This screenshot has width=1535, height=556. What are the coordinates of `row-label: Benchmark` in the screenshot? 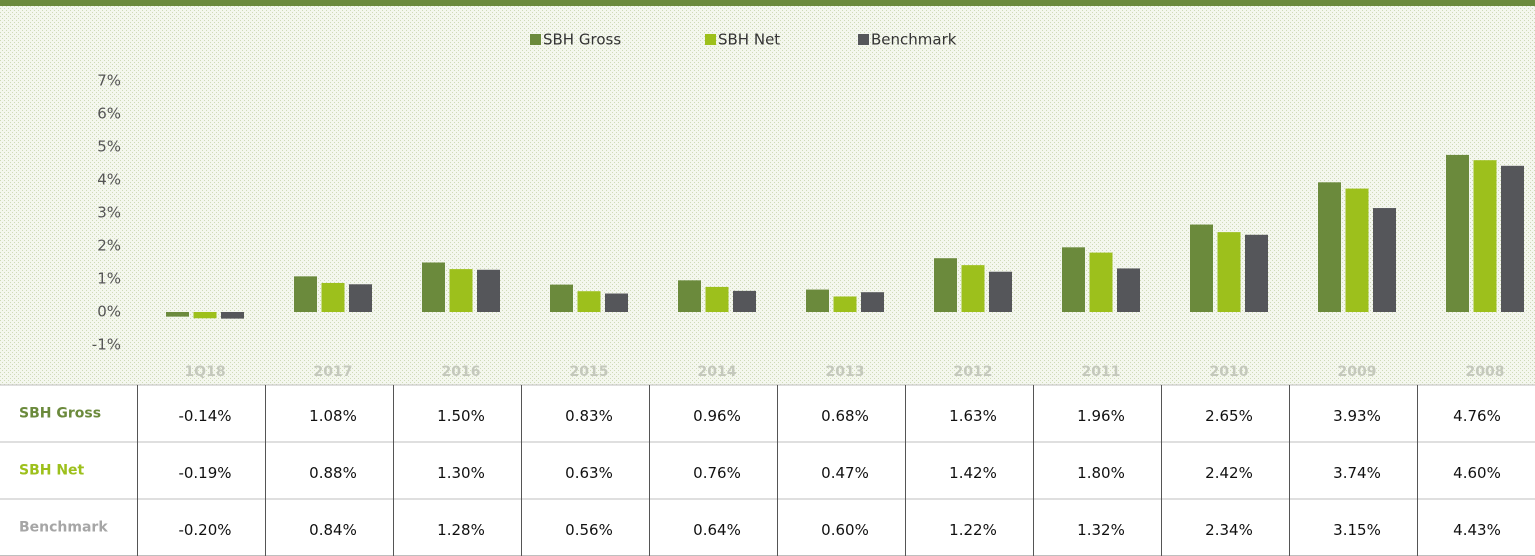 It's located at (63, 528).